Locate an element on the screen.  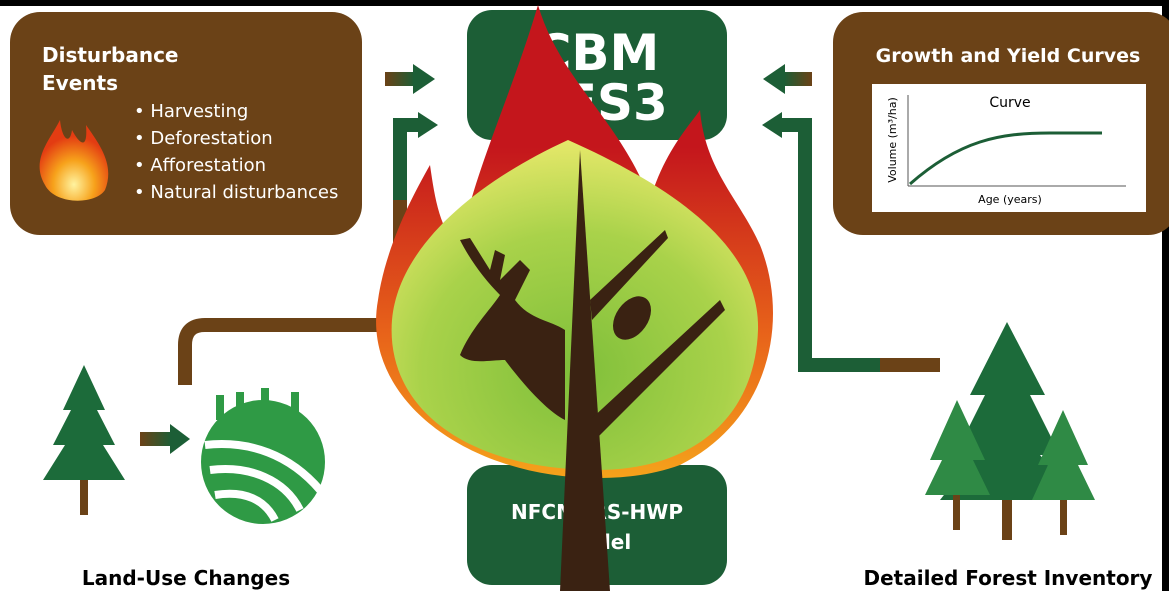
curve is located at coordinates (1005, 158).